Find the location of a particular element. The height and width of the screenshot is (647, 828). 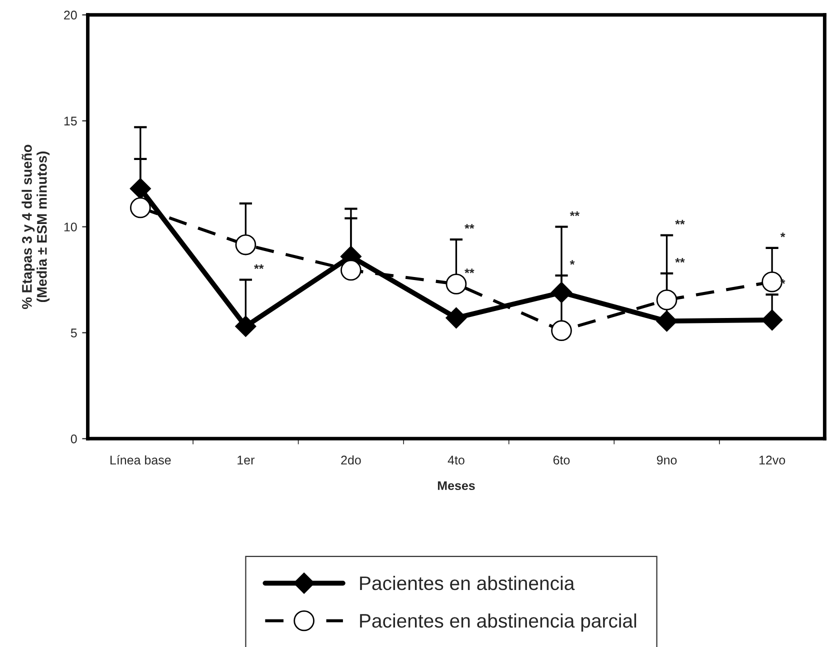

x-tick-label: 6to is located at coordinates (561, 460).